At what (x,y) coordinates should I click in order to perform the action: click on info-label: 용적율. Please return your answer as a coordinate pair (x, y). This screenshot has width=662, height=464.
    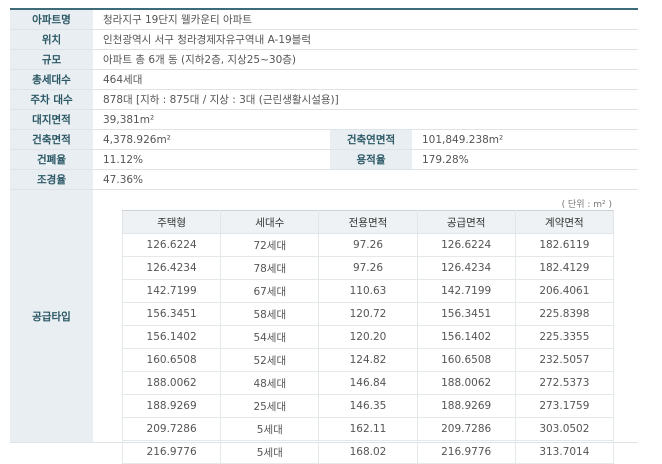
    Looking at the image, I should click on (371, 159).